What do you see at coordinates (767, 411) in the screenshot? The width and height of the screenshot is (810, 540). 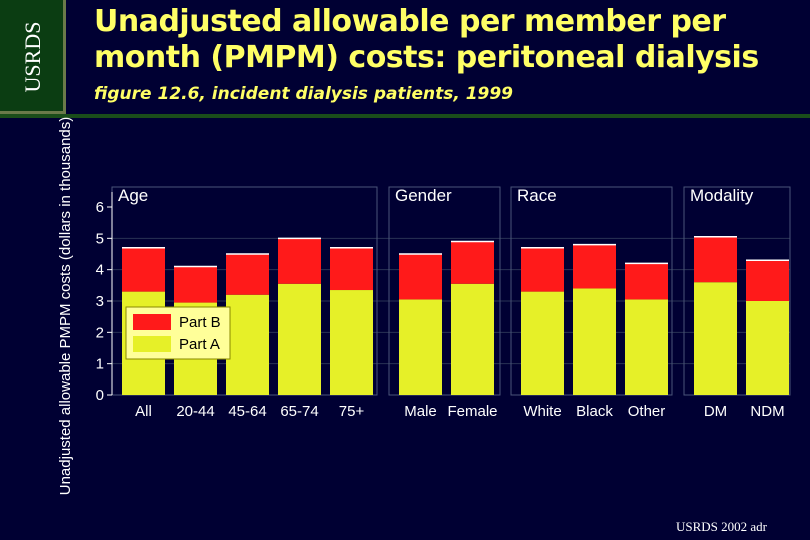 I see `category-label: NDM` at bounding box center [767, 411].